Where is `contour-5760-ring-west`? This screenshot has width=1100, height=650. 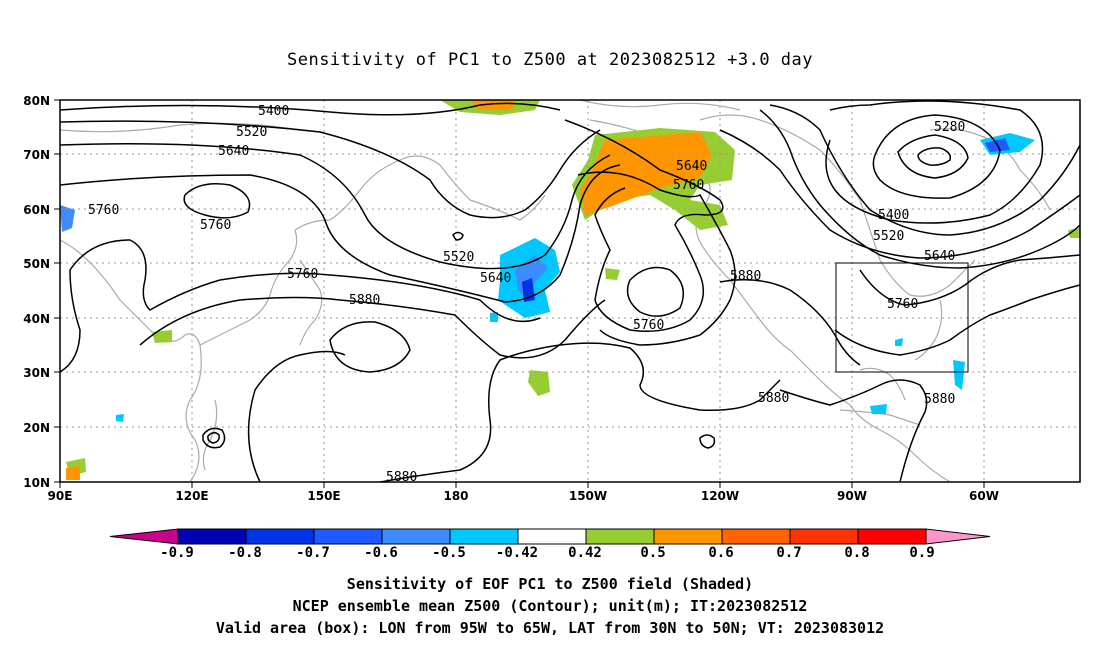
contour-5760-ring-west is located at coordinates (217, 201).